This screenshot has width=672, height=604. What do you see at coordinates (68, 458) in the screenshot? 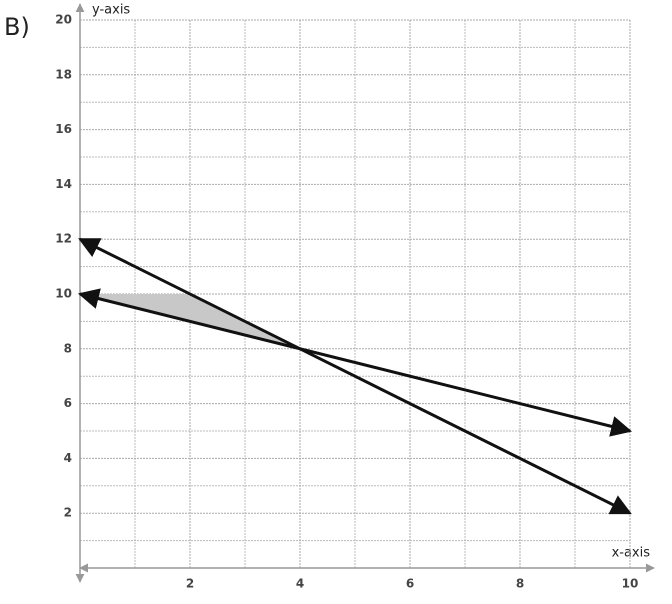
I see `y-tick-label: 4` at bounding box center [68, 458].